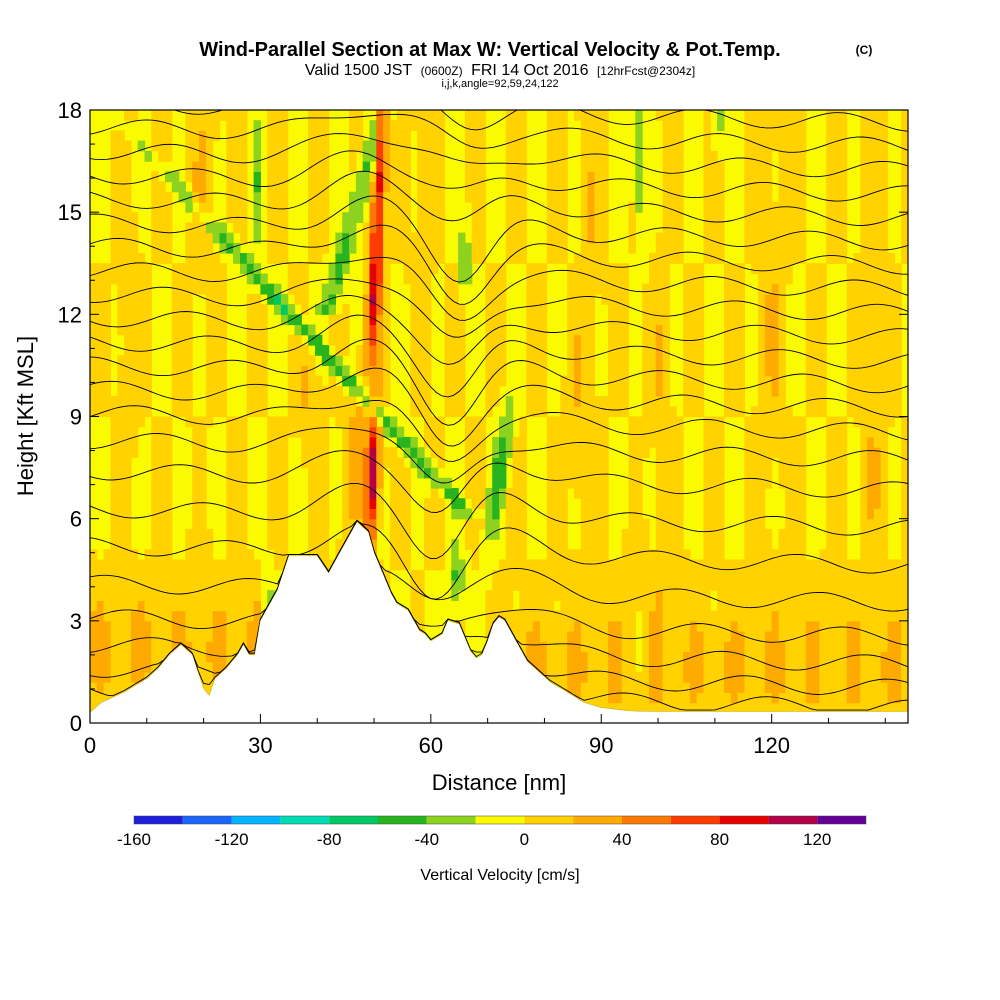  Describe the element at coordinates (499, 430) in the screenshot. I see `theta-contour` at that location.